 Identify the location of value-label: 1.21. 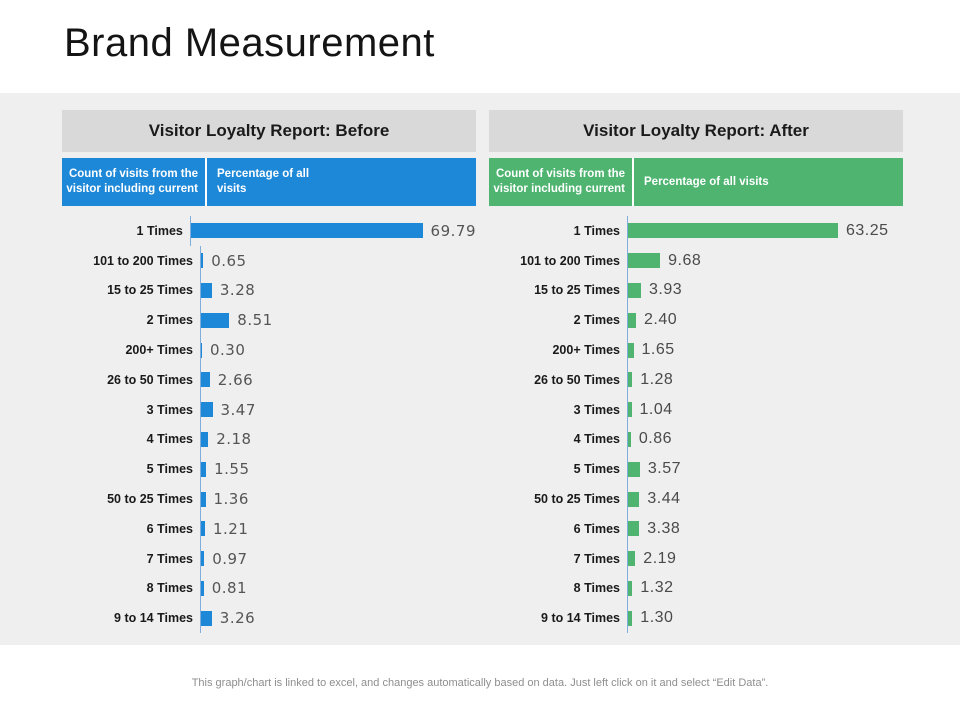
(231, 528).